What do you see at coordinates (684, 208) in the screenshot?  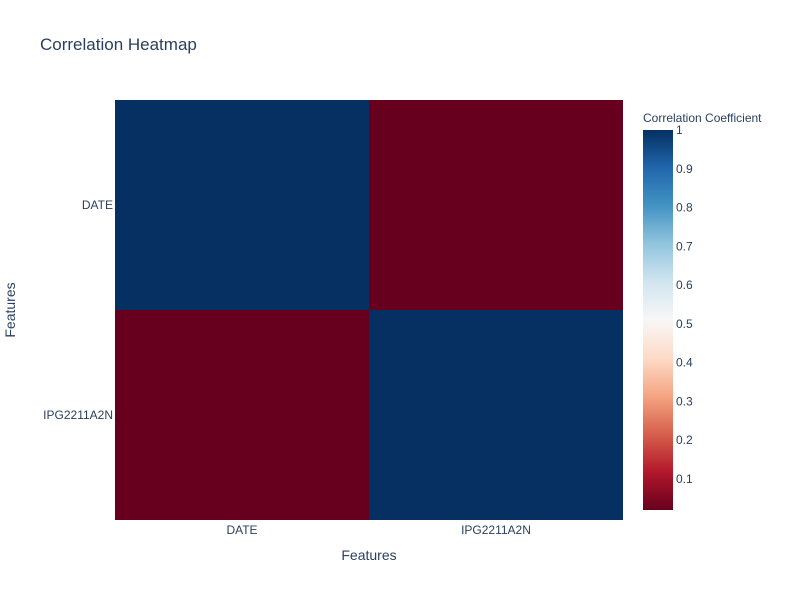 I see `colorbar-tick-label: 0.8` at bounding box center [684, 208].